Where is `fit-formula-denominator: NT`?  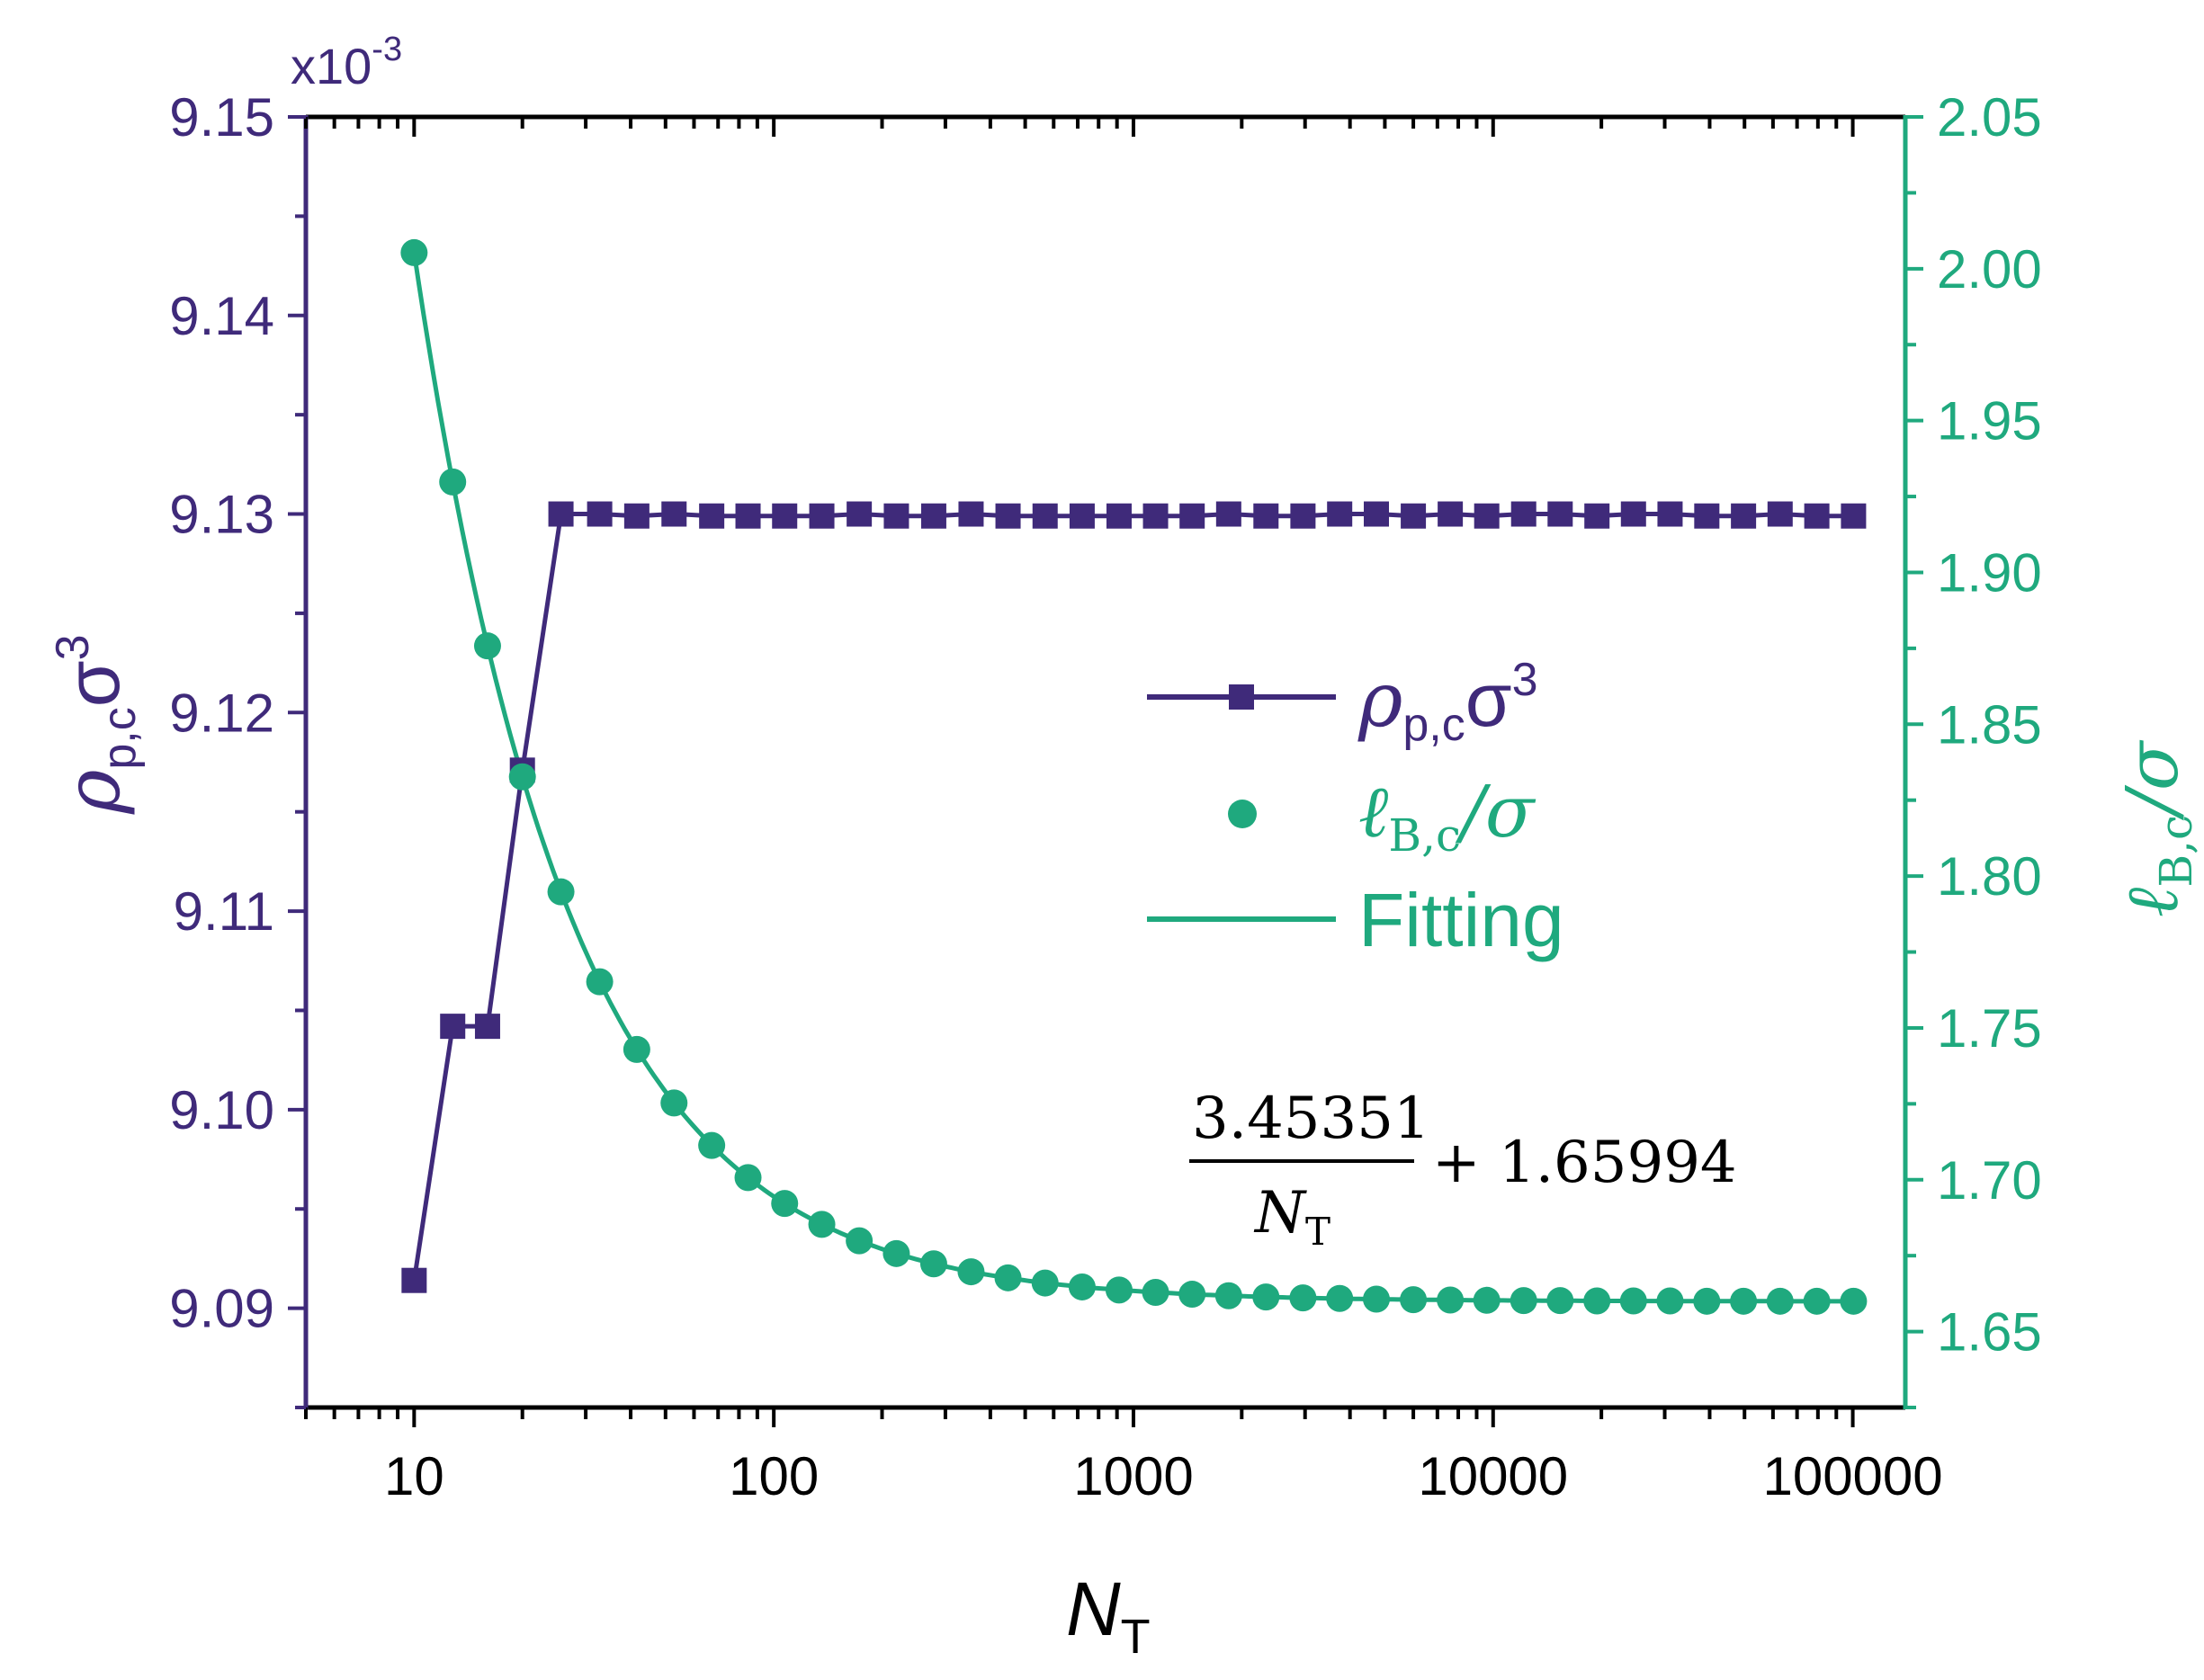
fit-formula-denominator: NT is located at coordinates (1291, 1217).